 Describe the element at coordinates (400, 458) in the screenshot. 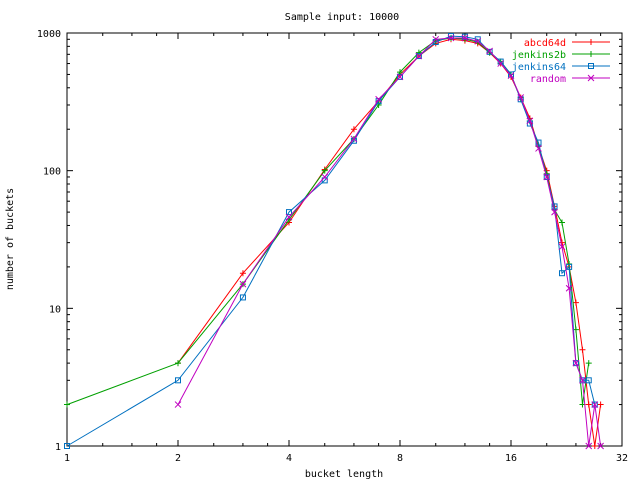

I see `x-tick-label: 8` at that location.